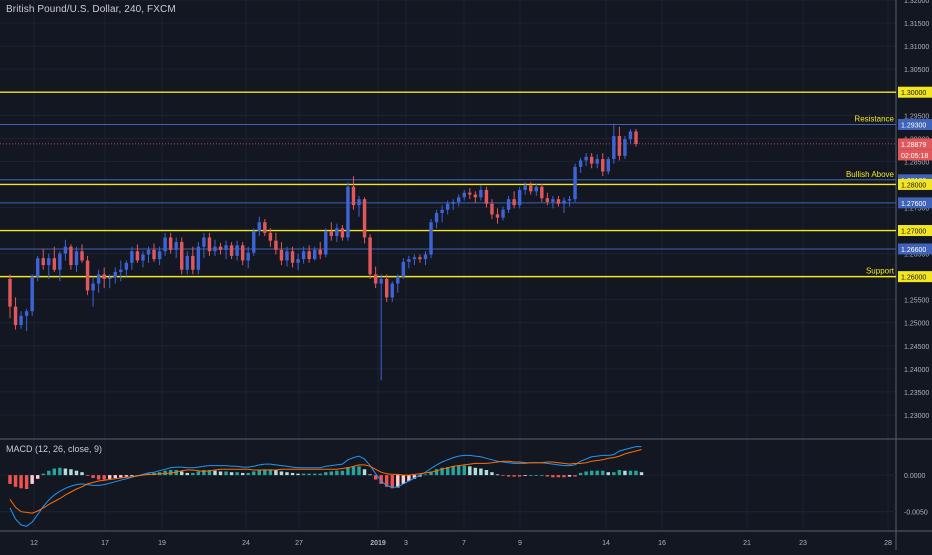 The height and width of the screenshot is (555, 932). What do you see at coordinates (747, 543) in the screenshot?
I see `time-axis-tick-label: 21` at bounding box center [747, 543].